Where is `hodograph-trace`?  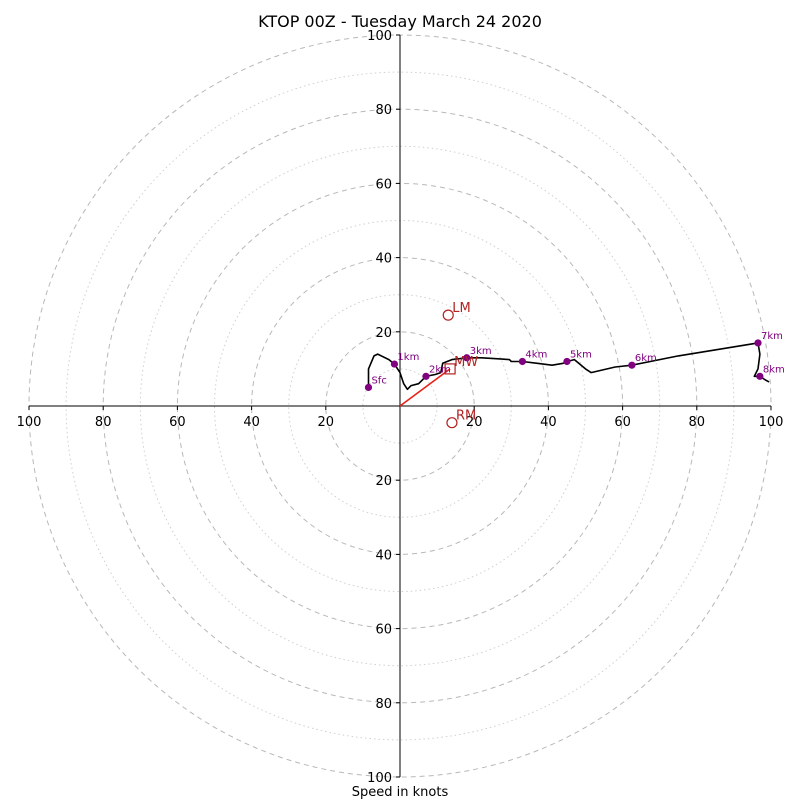 hodograph-trace is located at coordinates (568, 366).